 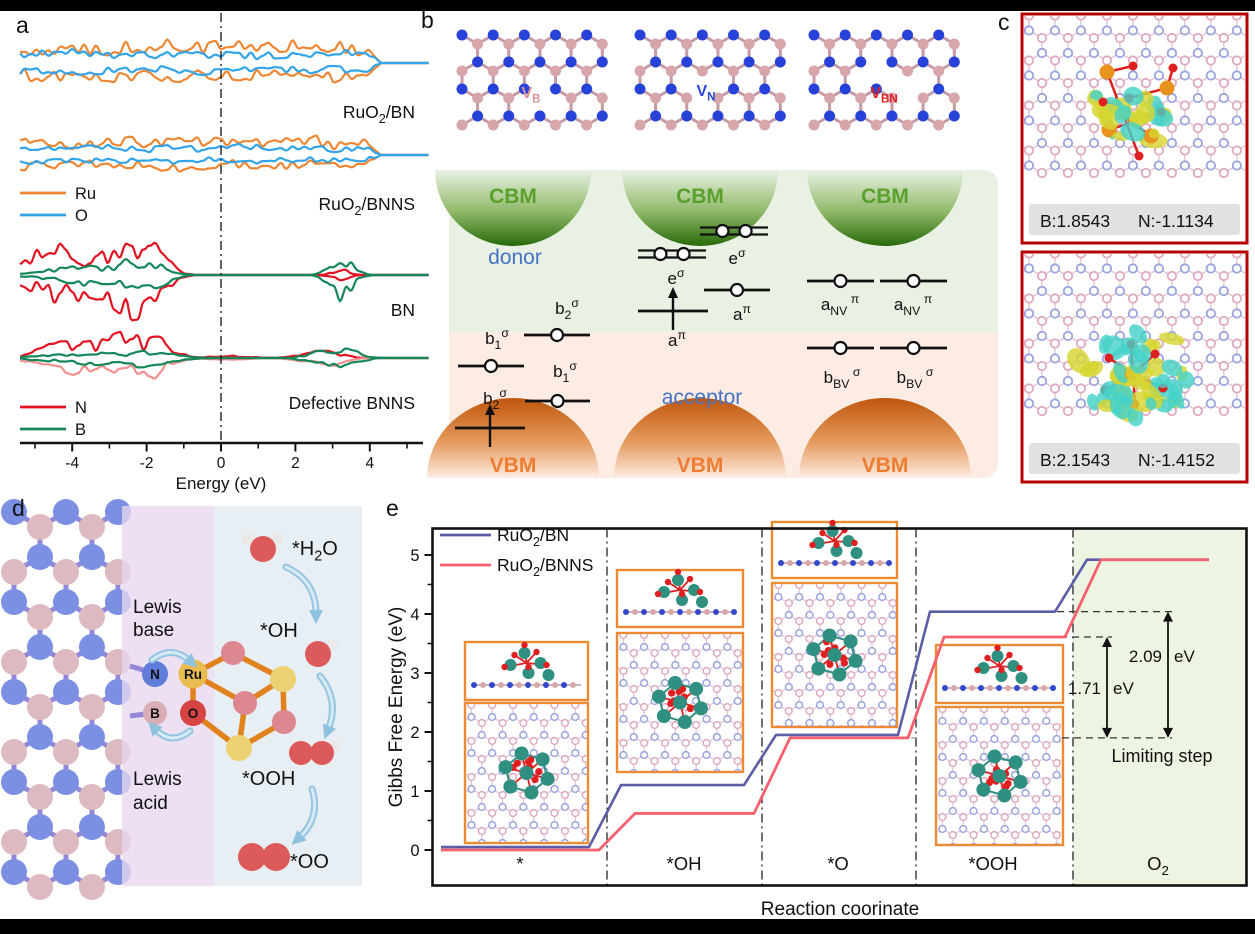 What do you see at coordinates (396, 707) in the screenshot?
I see `y-axis-title: Gibbs Free Energy (eV)` at bounding box center [396, 707].